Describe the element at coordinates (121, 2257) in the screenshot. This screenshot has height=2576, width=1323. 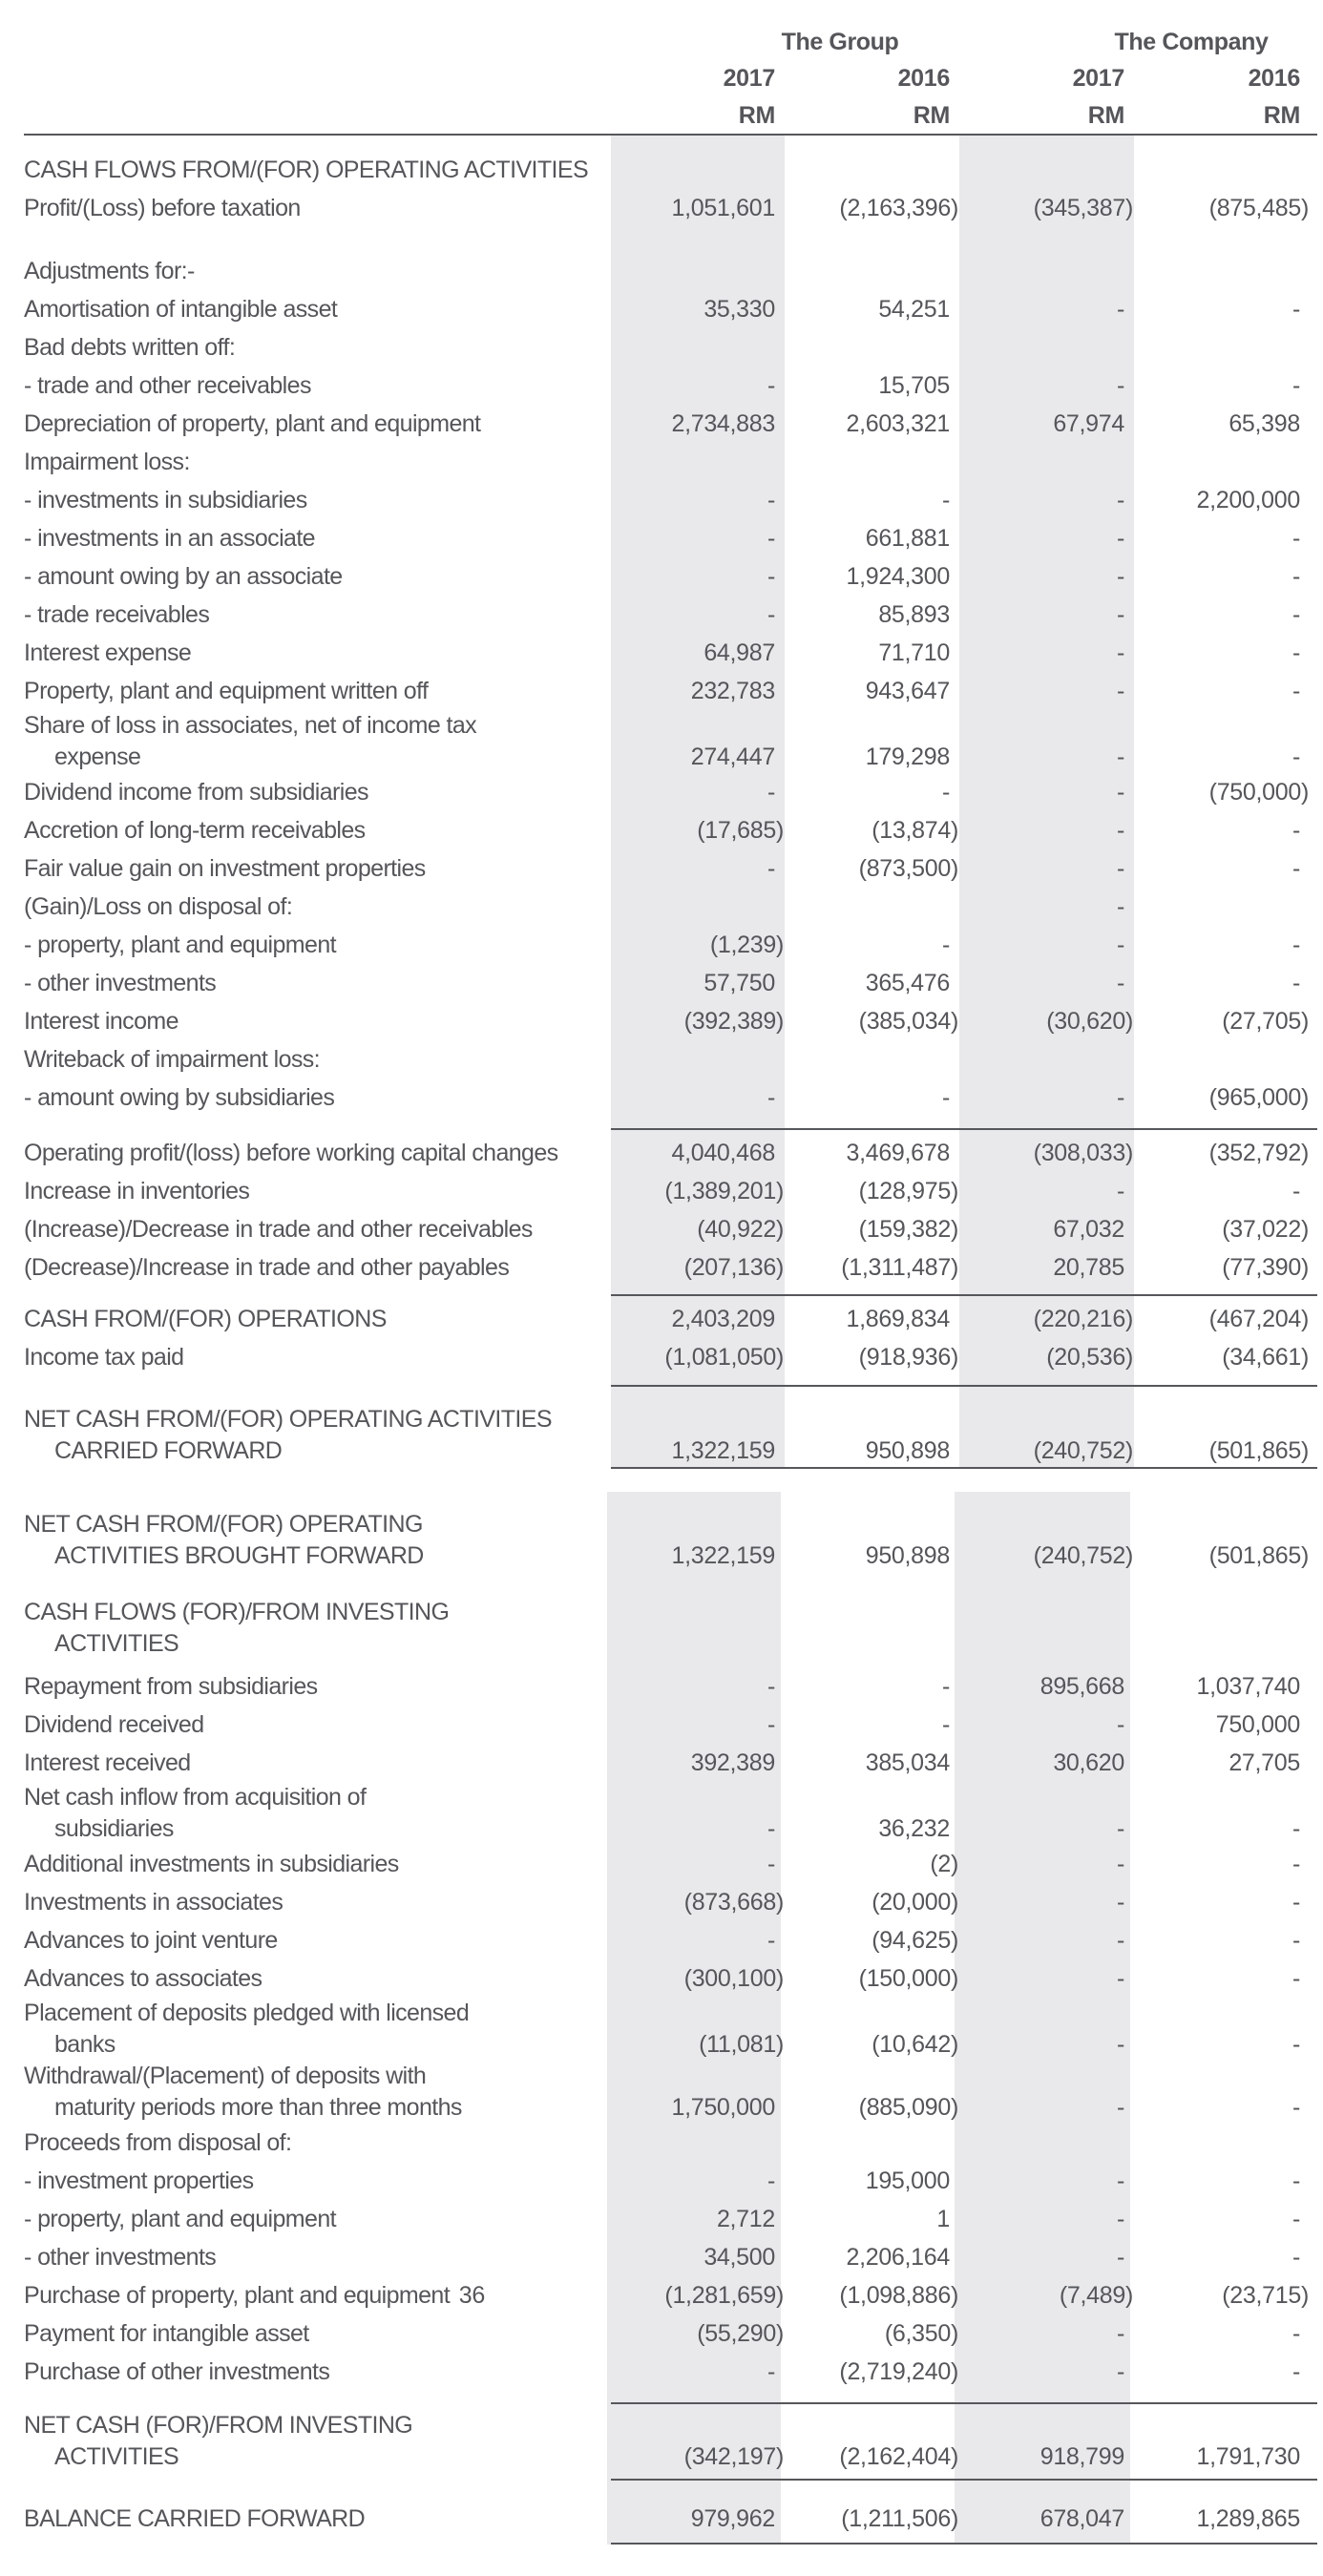
I see `row-label: - other investments` at that location.